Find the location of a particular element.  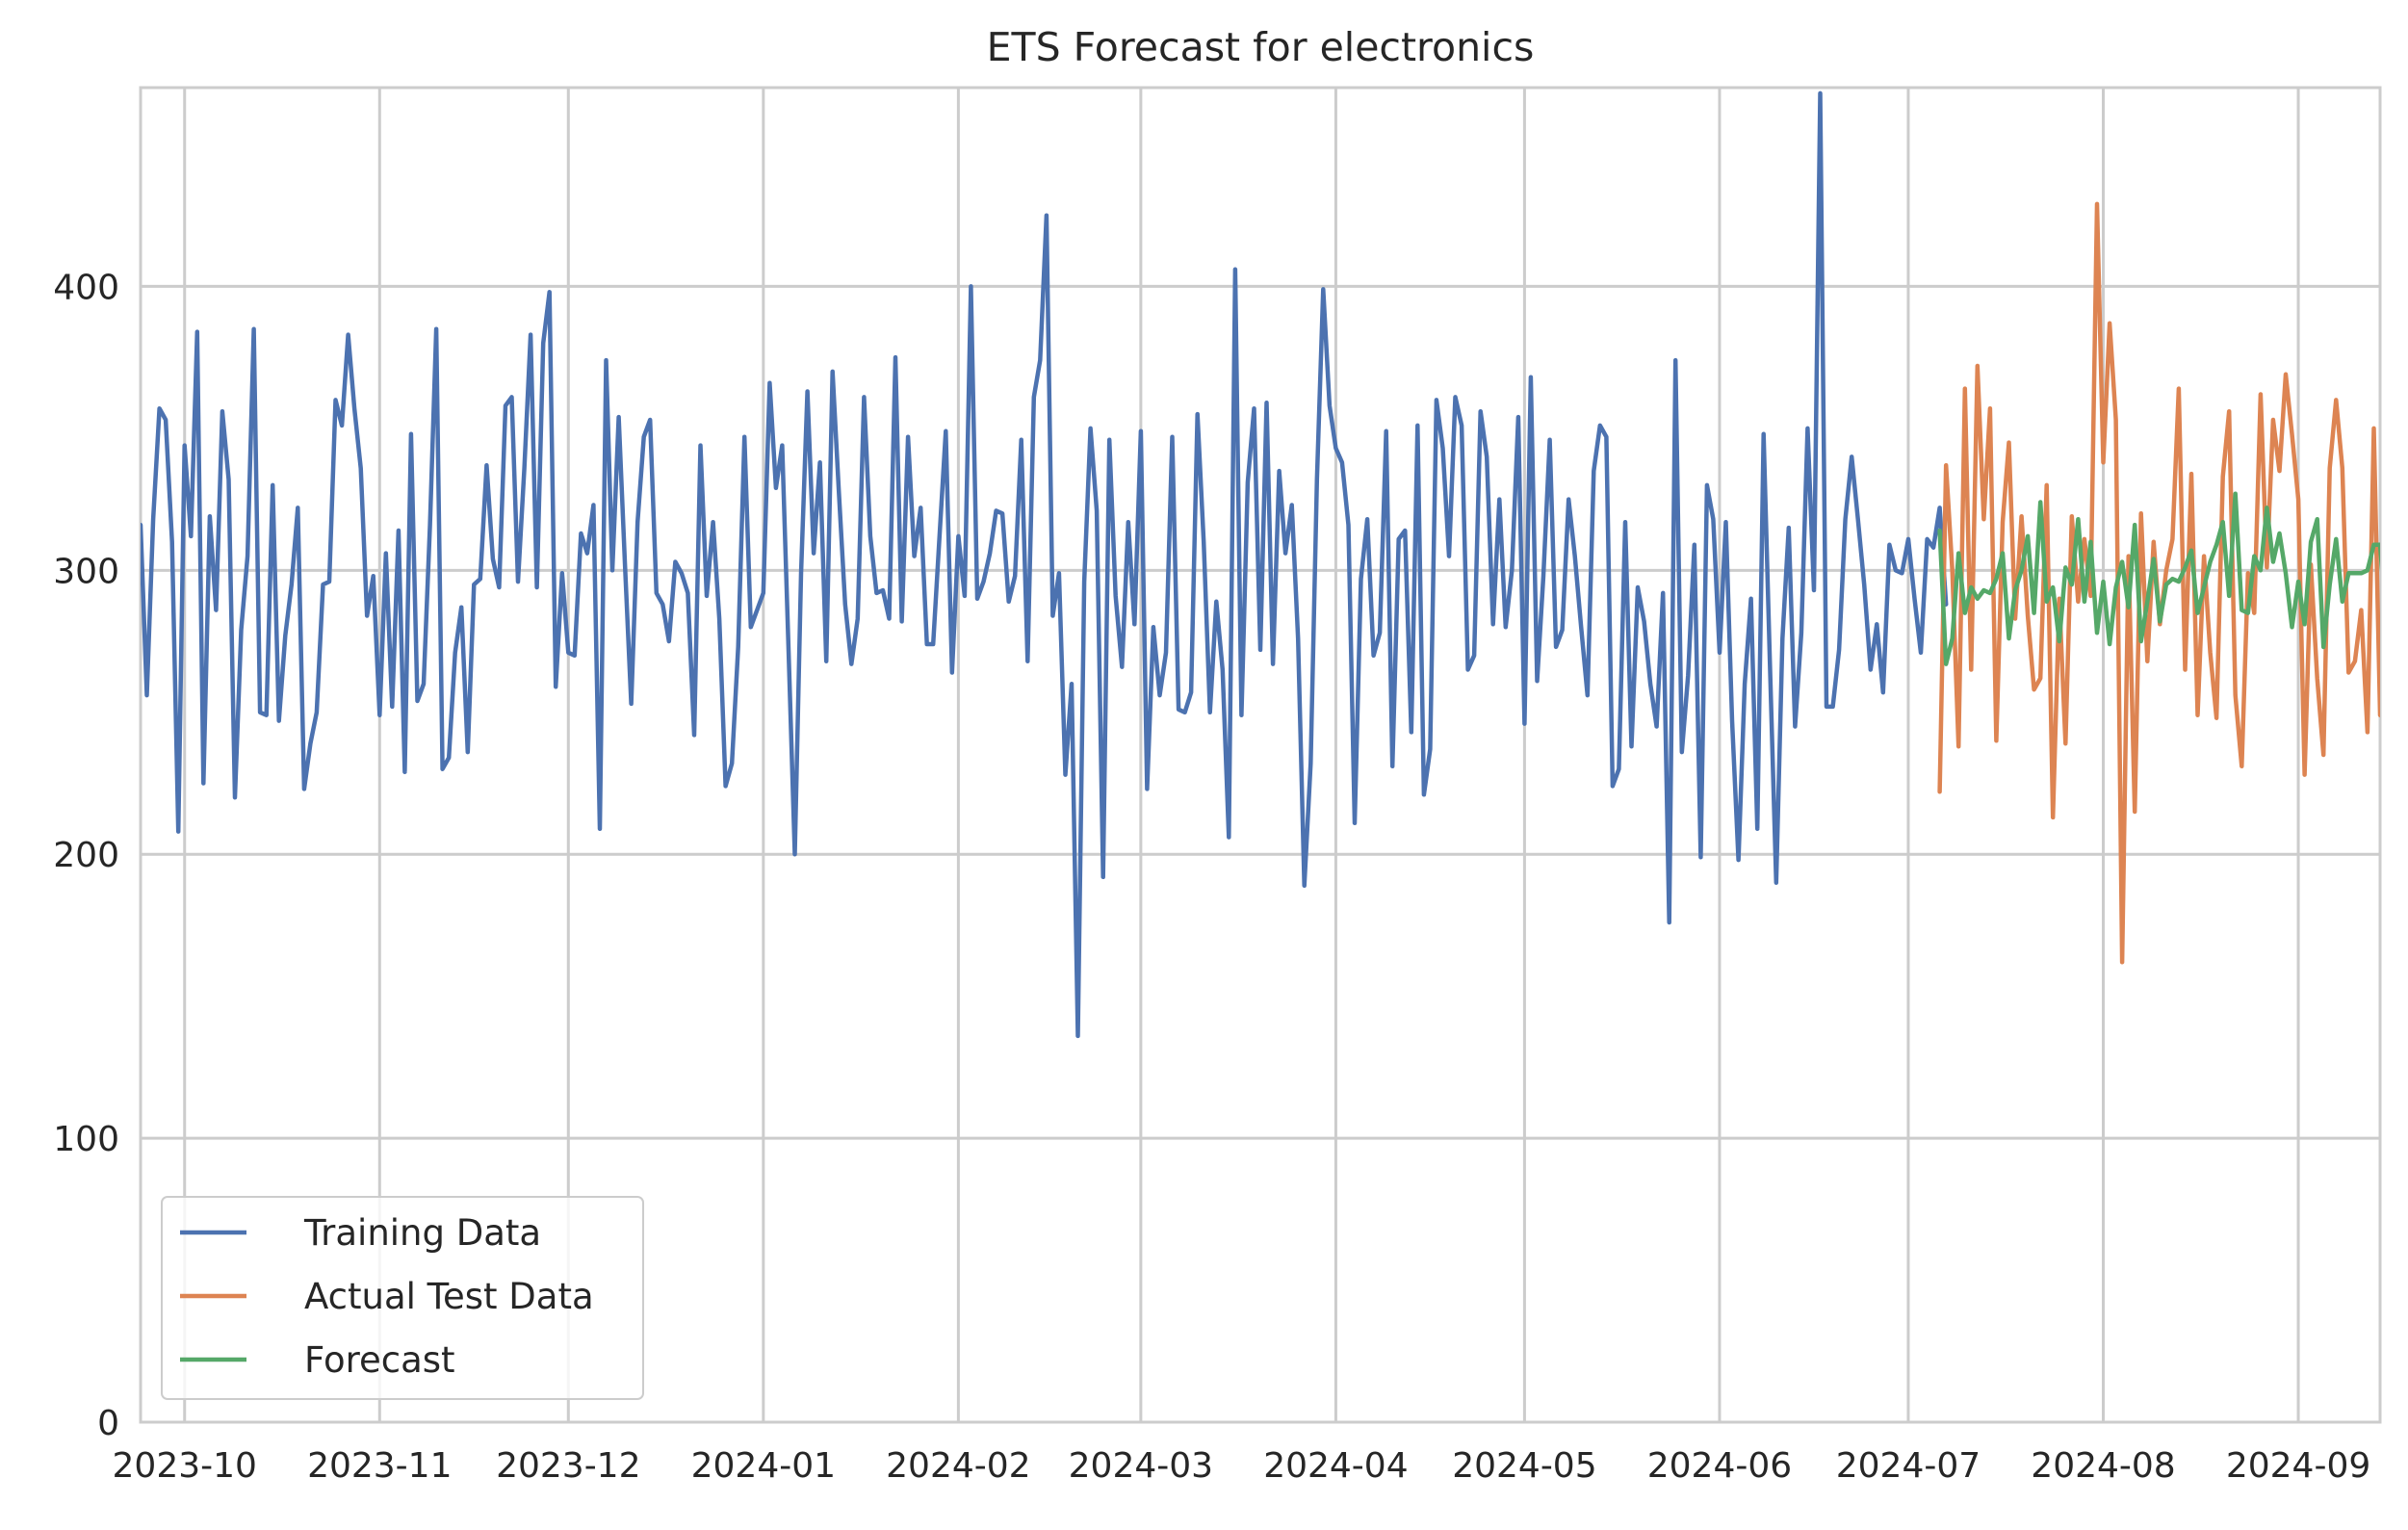

legend-box is located at coordinates (403, 1298).